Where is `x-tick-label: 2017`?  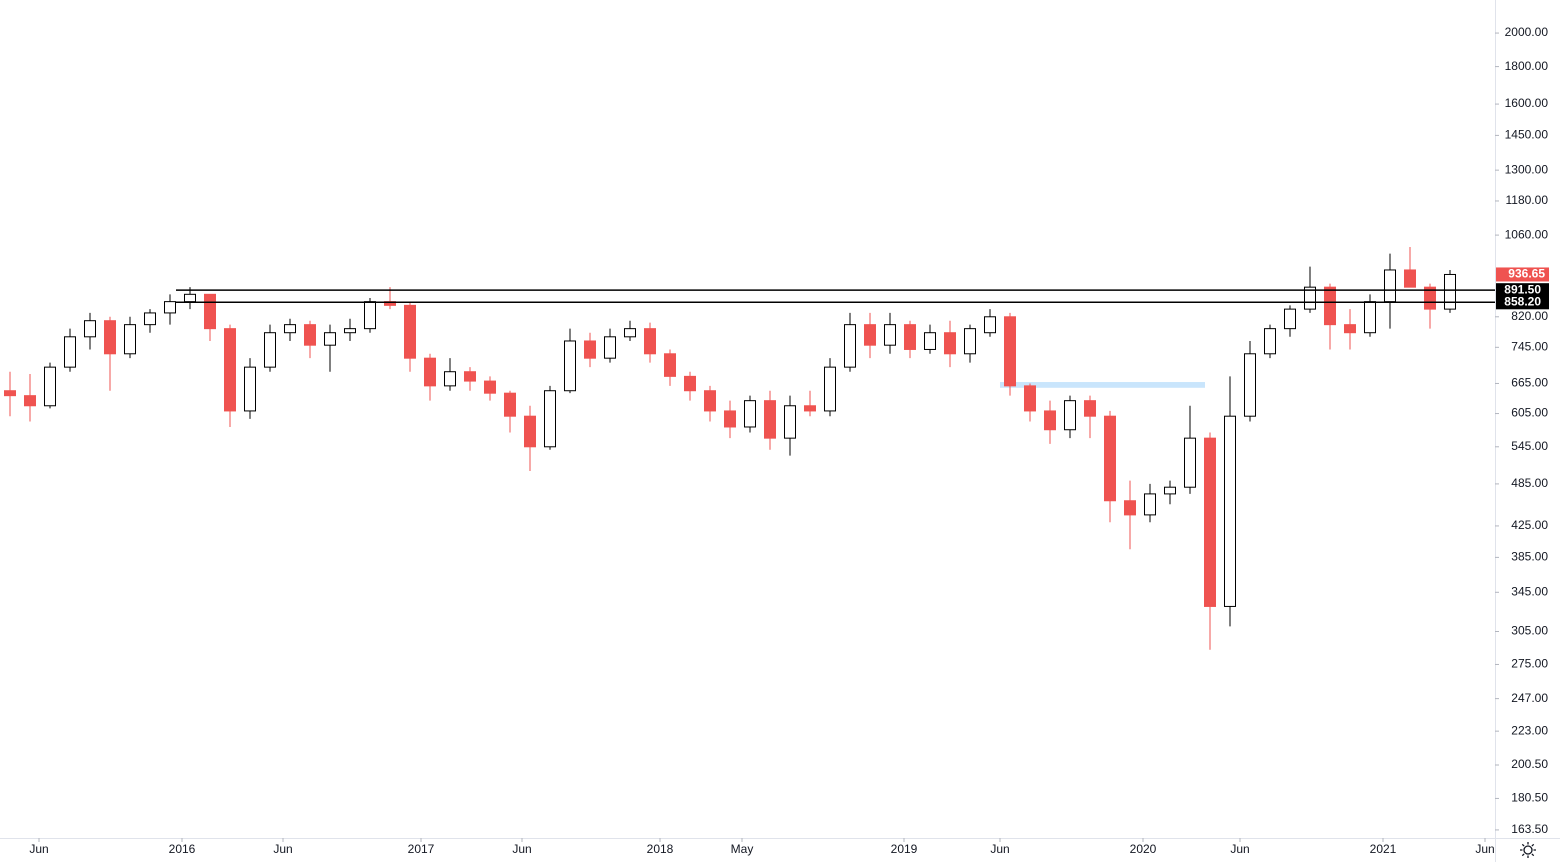
x-tick-label: 2017 is located at coordinates (421, 849).